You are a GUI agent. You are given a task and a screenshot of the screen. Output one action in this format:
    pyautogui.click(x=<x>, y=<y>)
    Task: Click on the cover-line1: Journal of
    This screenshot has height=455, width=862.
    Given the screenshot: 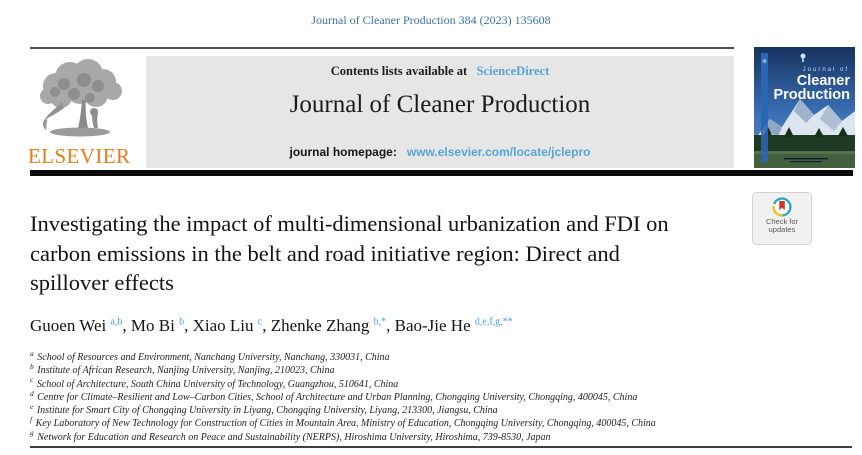 What is the action you would take?
    pyautogui.click(x=826, y=70)
    